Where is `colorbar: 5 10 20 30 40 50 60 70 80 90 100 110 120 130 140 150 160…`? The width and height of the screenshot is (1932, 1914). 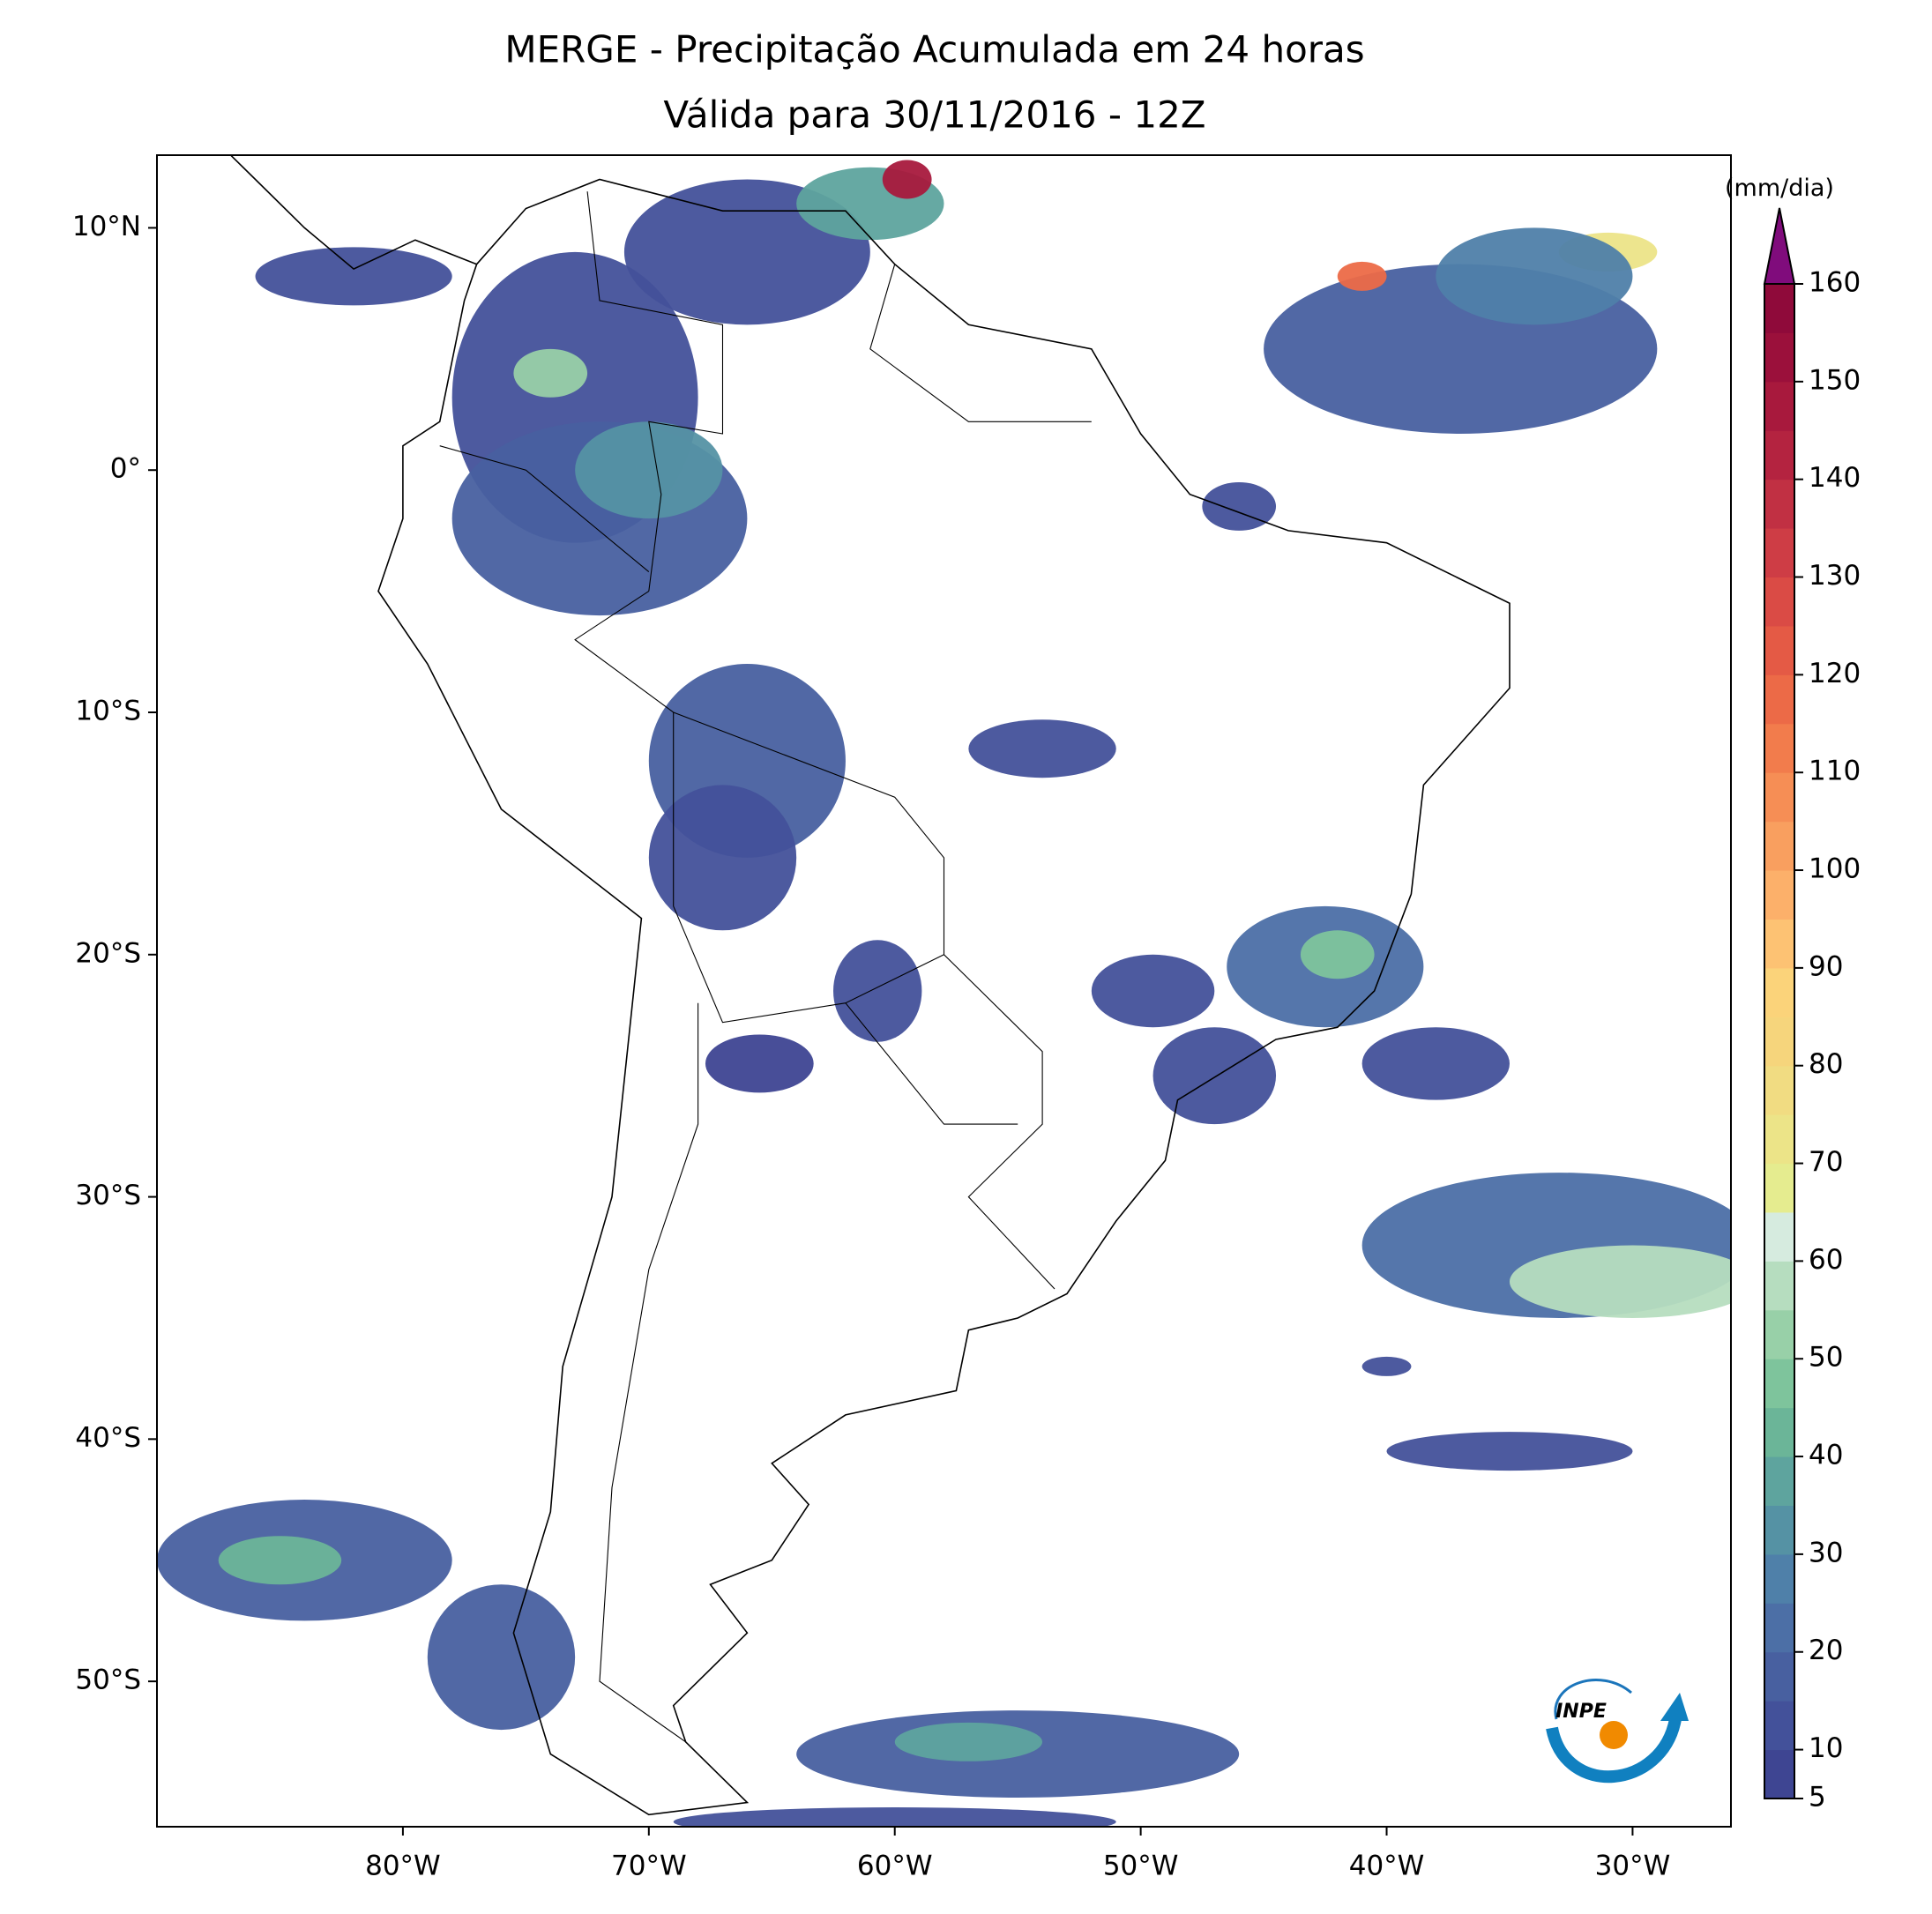
colorbar: 5 10 20 30 40 50 60 70 80 90 100 110 120 130 140 150 160… is located at coordinates (1793, 994).